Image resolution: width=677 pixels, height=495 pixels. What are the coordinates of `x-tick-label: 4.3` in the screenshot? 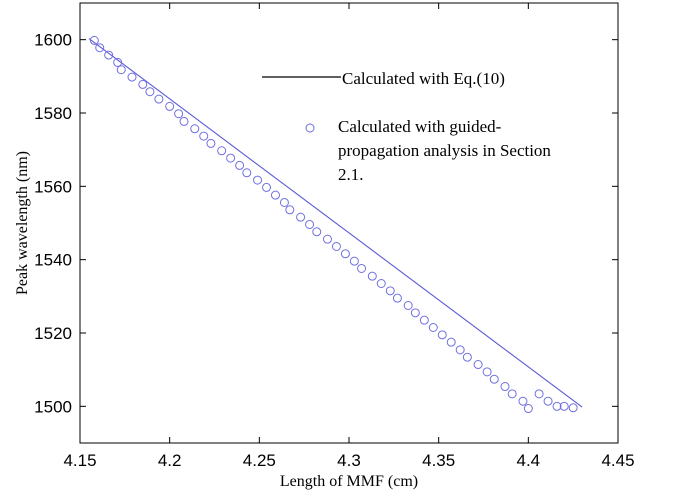 It's located at (349, 460).